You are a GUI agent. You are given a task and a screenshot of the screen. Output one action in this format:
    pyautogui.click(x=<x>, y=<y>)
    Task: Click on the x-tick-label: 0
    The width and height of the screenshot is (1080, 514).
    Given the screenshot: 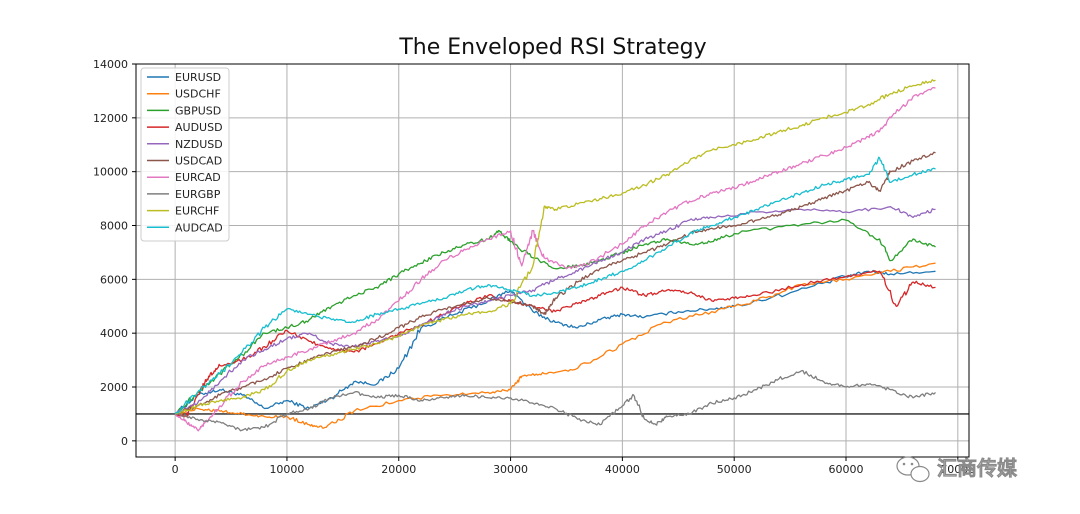 What is the action you would take?
    pyautogui.click(x=175, y=469)
    